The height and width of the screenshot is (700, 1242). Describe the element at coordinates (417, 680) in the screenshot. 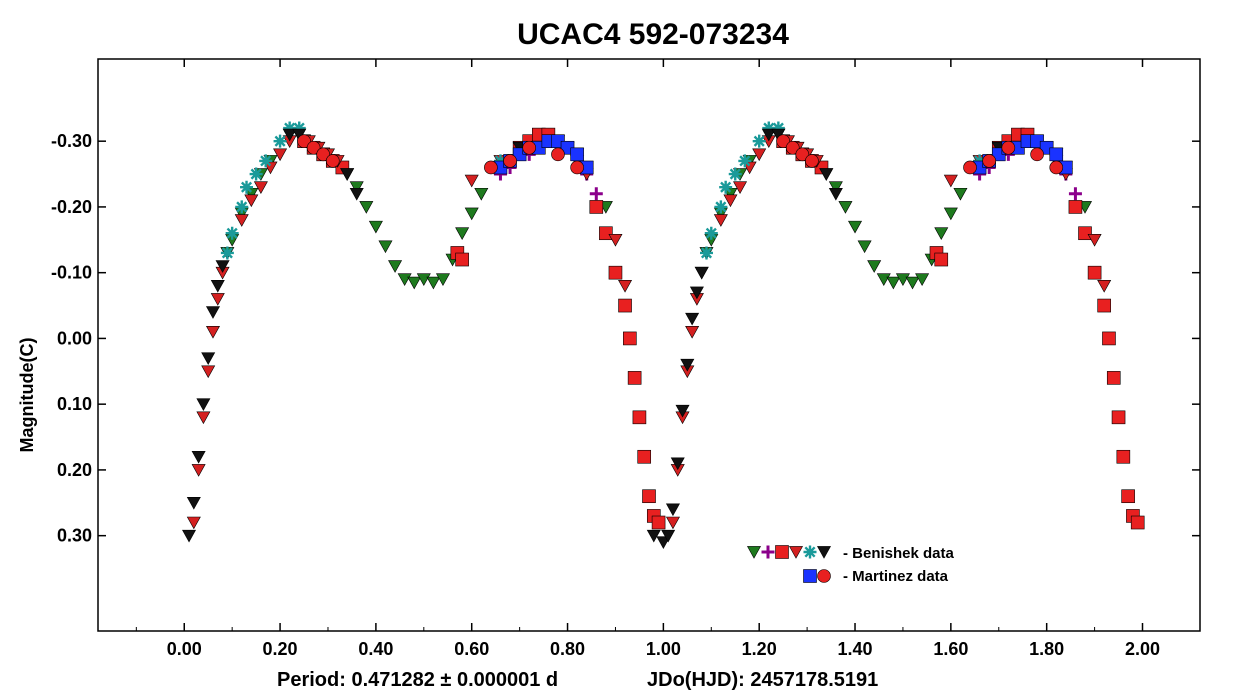

I see `period-label: Period: 0.471282 ± 0.000001 d` at that location.